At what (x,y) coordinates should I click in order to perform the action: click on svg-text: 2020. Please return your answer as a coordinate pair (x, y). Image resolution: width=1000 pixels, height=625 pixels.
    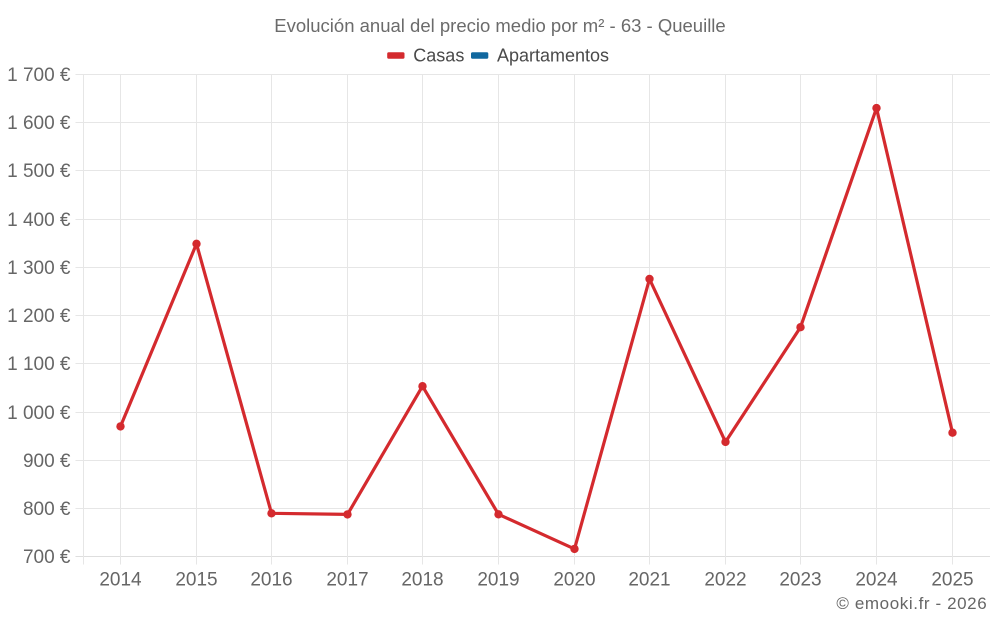
    Looking at the image, I should click on (574, 579).